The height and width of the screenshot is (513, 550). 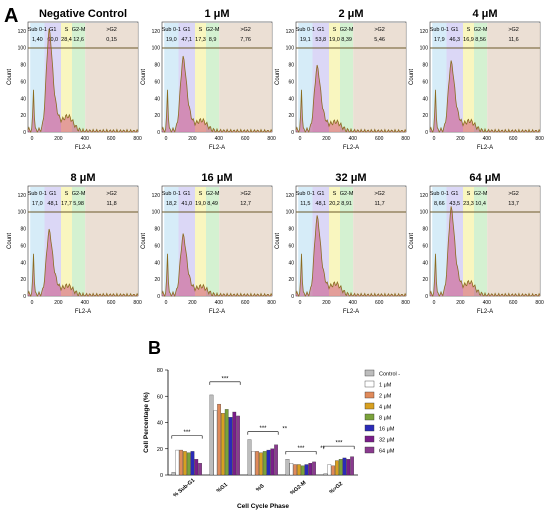 I want to click on gate-value: 28,4, so click(x=66, y=40).